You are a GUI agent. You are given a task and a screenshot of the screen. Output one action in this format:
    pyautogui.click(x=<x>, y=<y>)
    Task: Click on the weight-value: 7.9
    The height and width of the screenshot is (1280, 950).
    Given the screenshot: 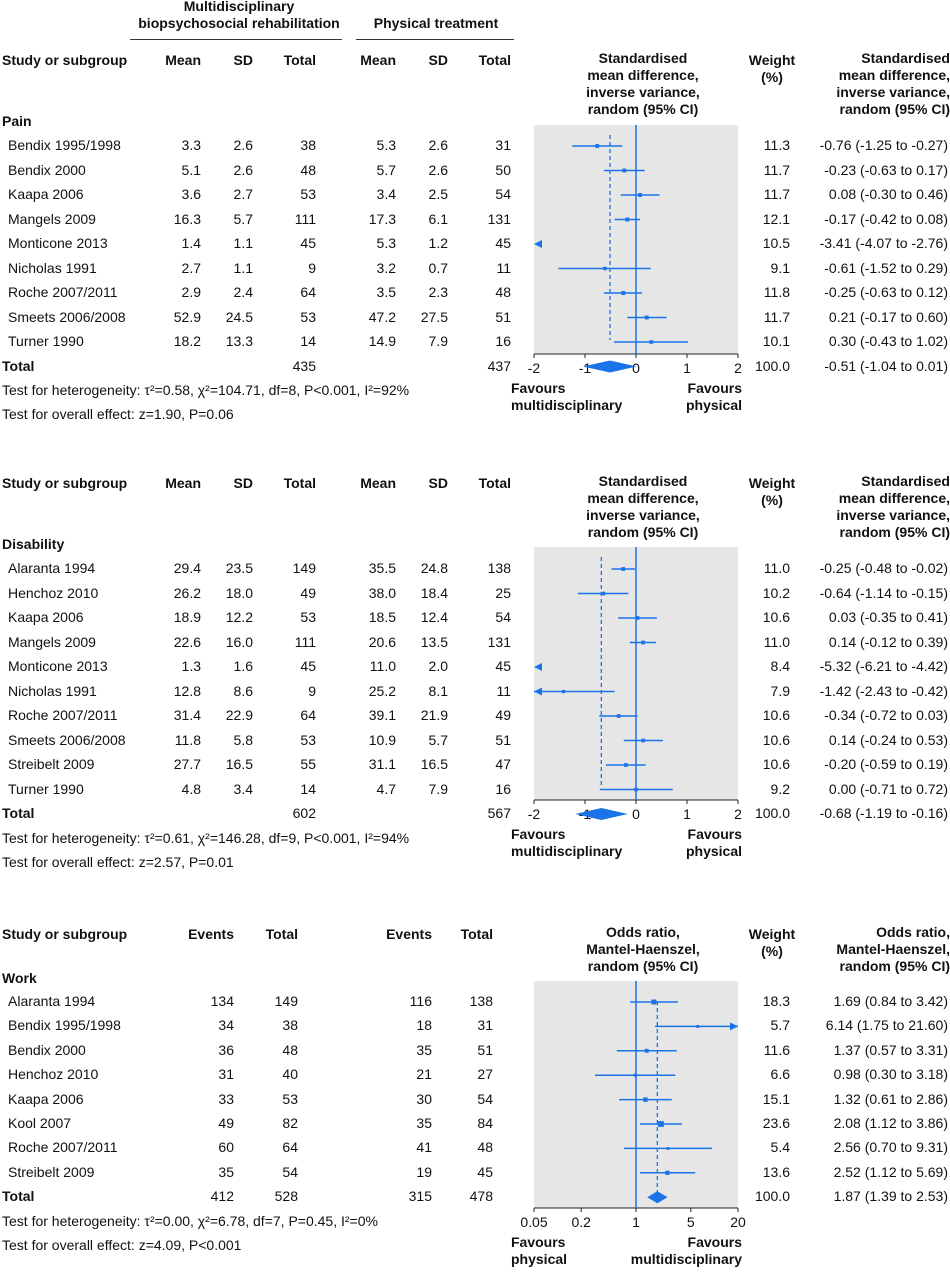 What is the action you would take?
    pyautogui.click(x=780, y=690)
    